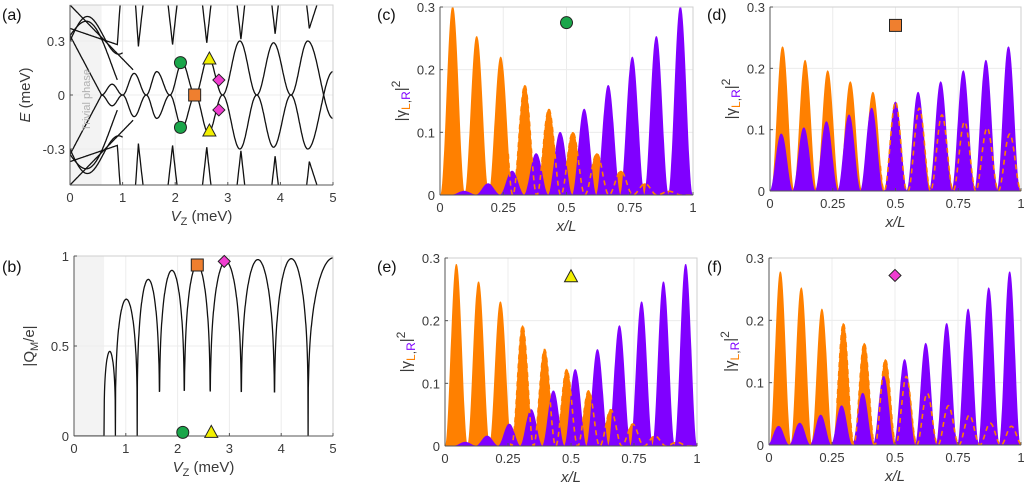 The width and height of the screenshot is (1024, 487). I want to click on panel-label: (e), so click(387, 267).